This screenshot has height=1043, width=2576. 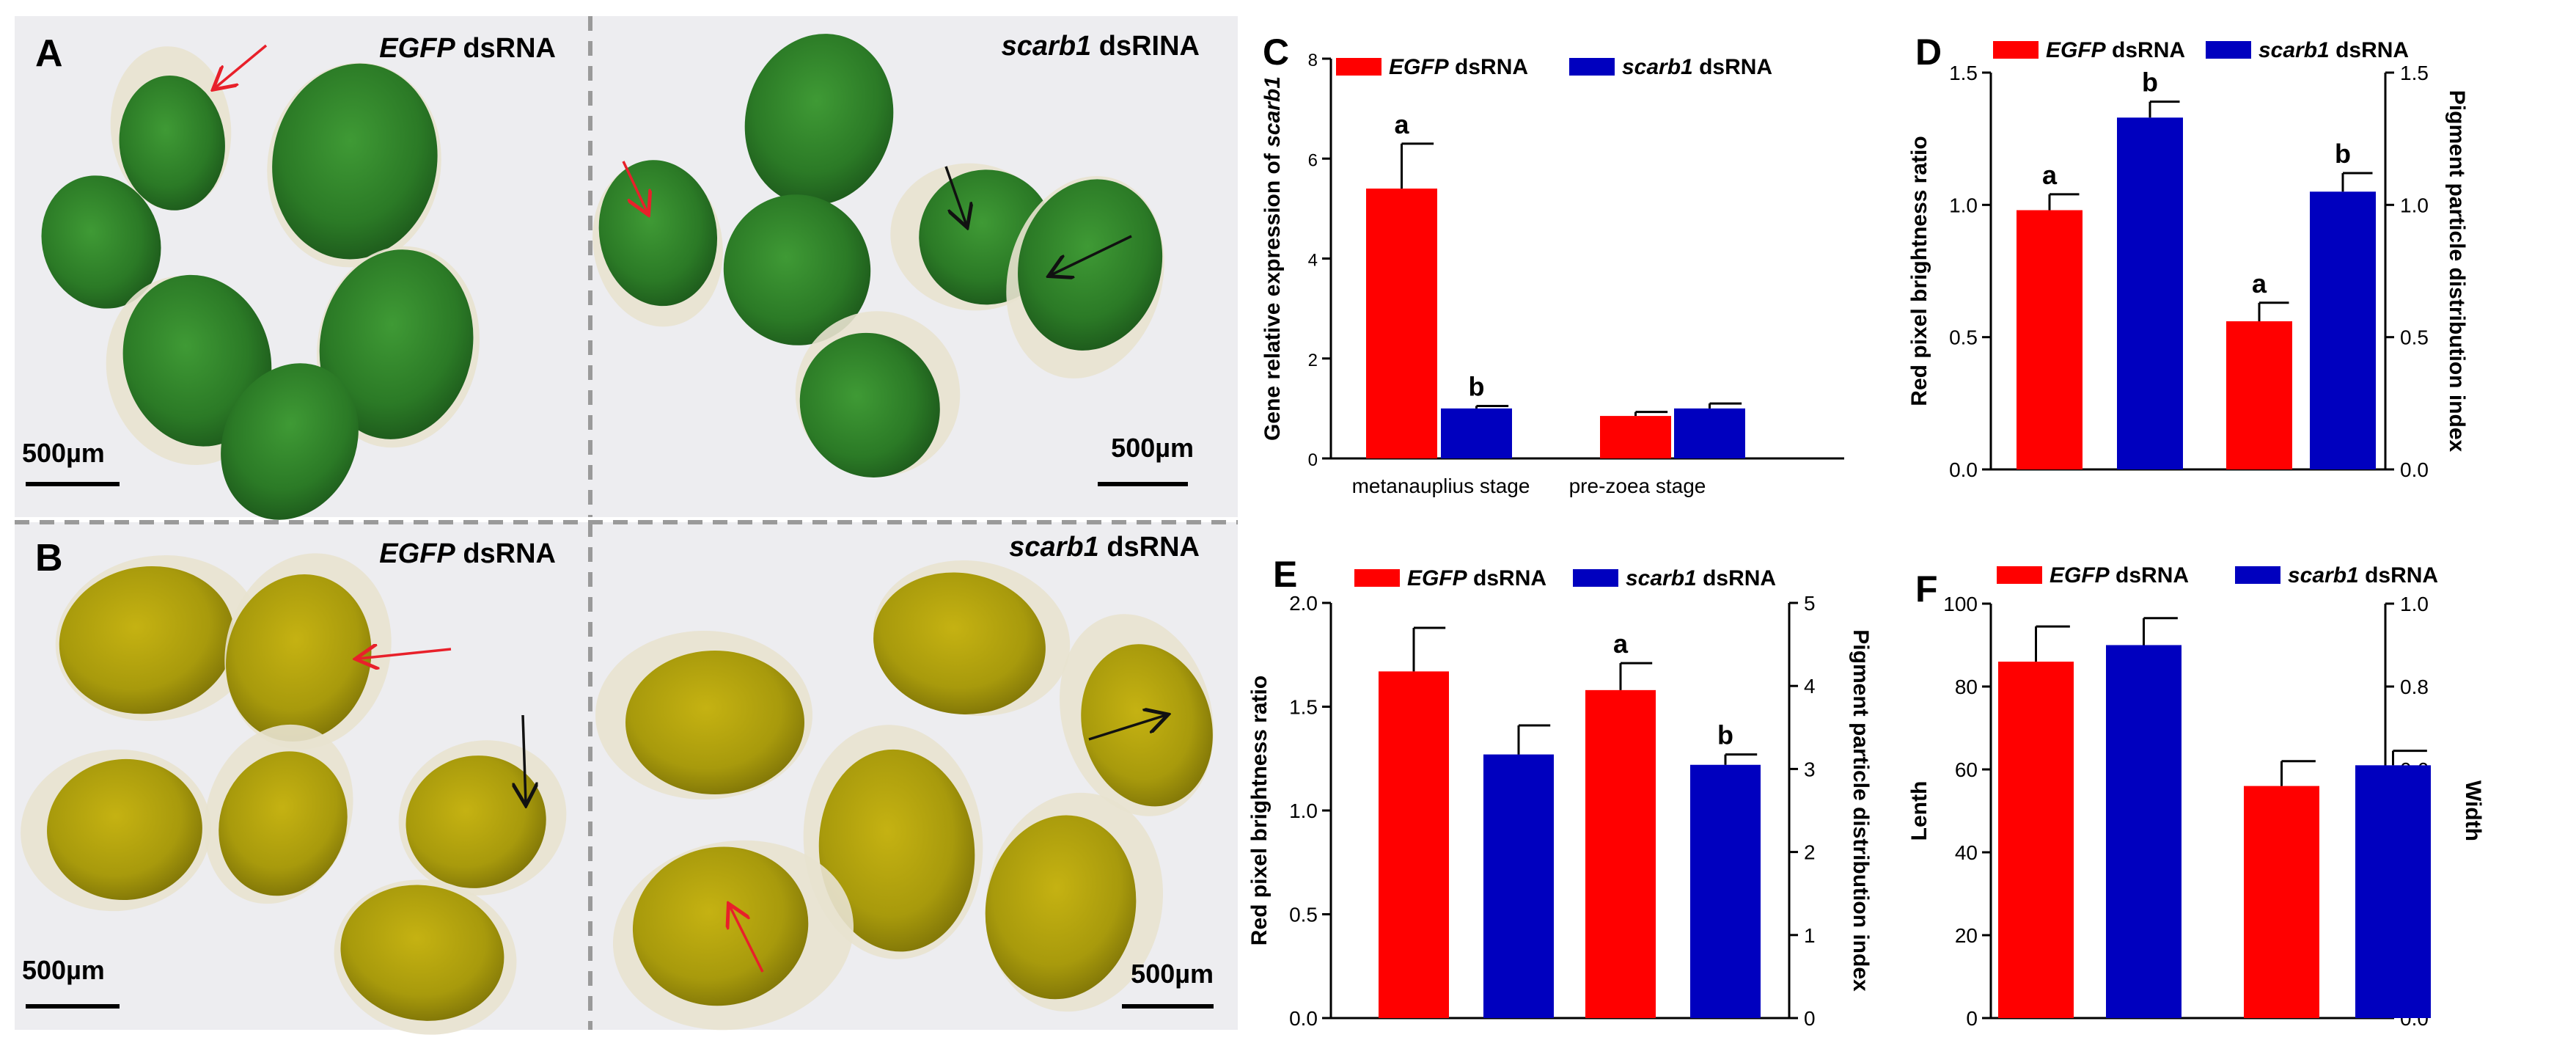 I want to click on y-tick-label-right: 0.5, so click(x=2415, y=337).